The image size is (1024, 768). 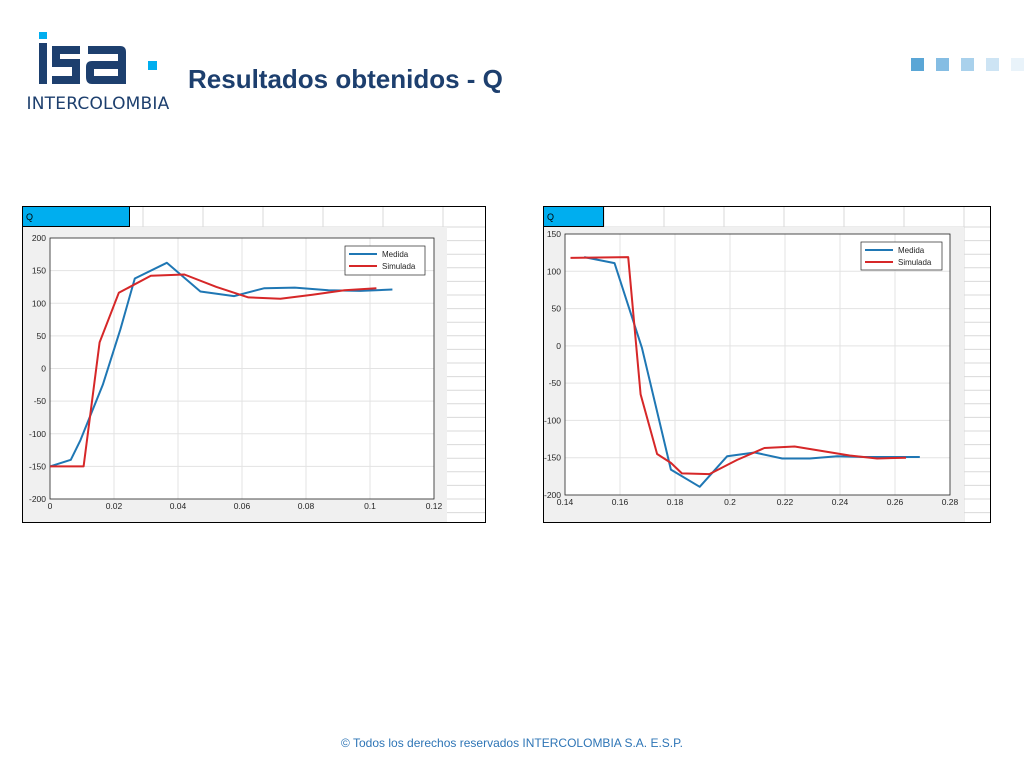 What do you see at coordinates (840, 502) in the screenshot?
I see `x-tick-label: 0.24` at bounding box center [840, 502].